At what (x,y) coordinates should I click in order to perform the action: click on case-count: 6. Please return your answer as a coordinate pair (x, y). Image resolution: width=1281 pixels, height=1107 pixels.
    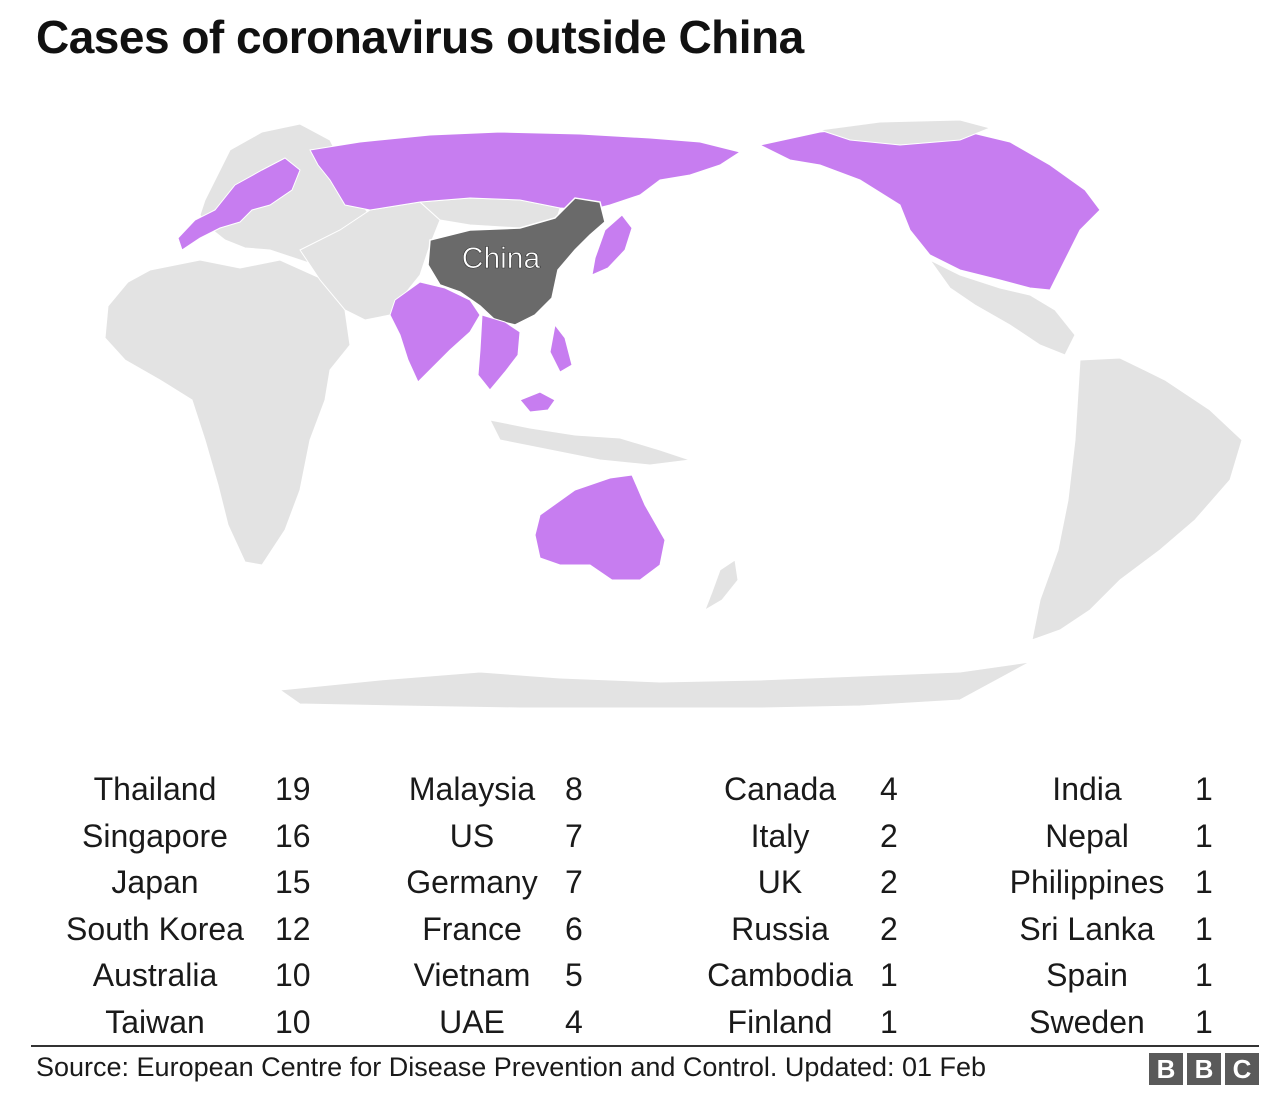
    Looking at the image, I should click on (574, 928).